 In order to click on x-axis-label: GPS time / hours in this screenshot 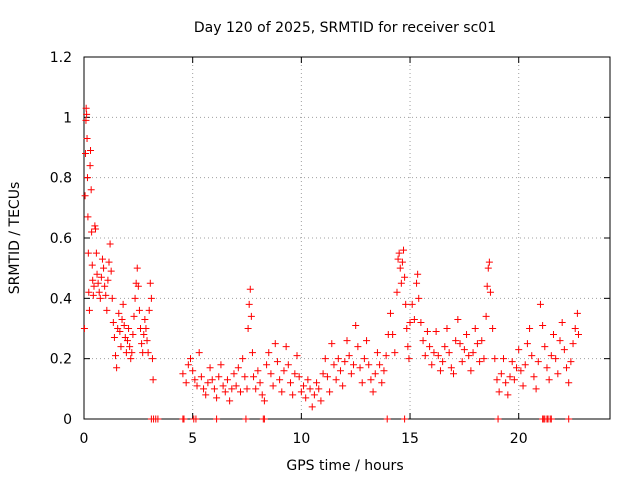, I will do `click(344, 466)`.